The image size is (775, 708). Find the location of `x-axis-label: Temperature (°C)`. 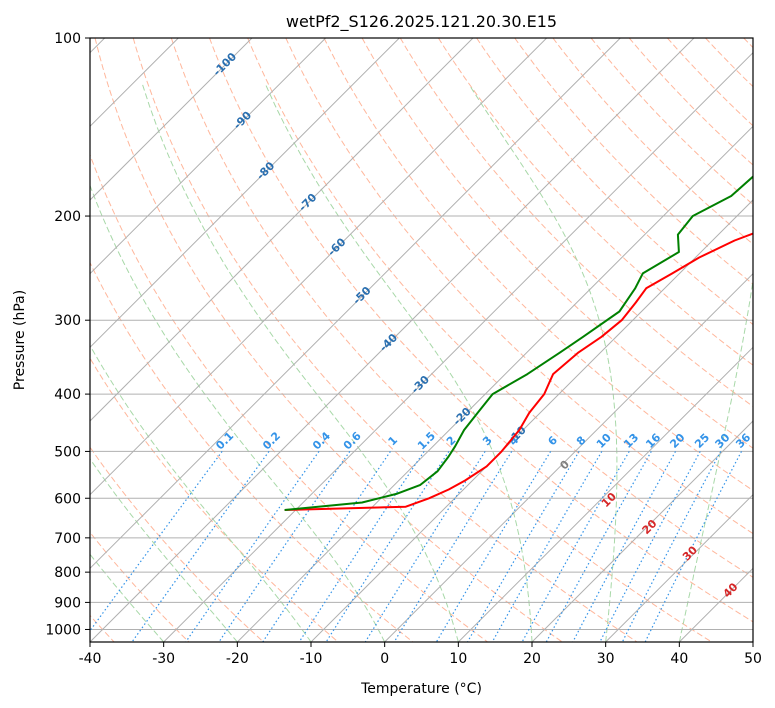

x-axis-label: Temperature (°C) is located at coordinates (421, 689).